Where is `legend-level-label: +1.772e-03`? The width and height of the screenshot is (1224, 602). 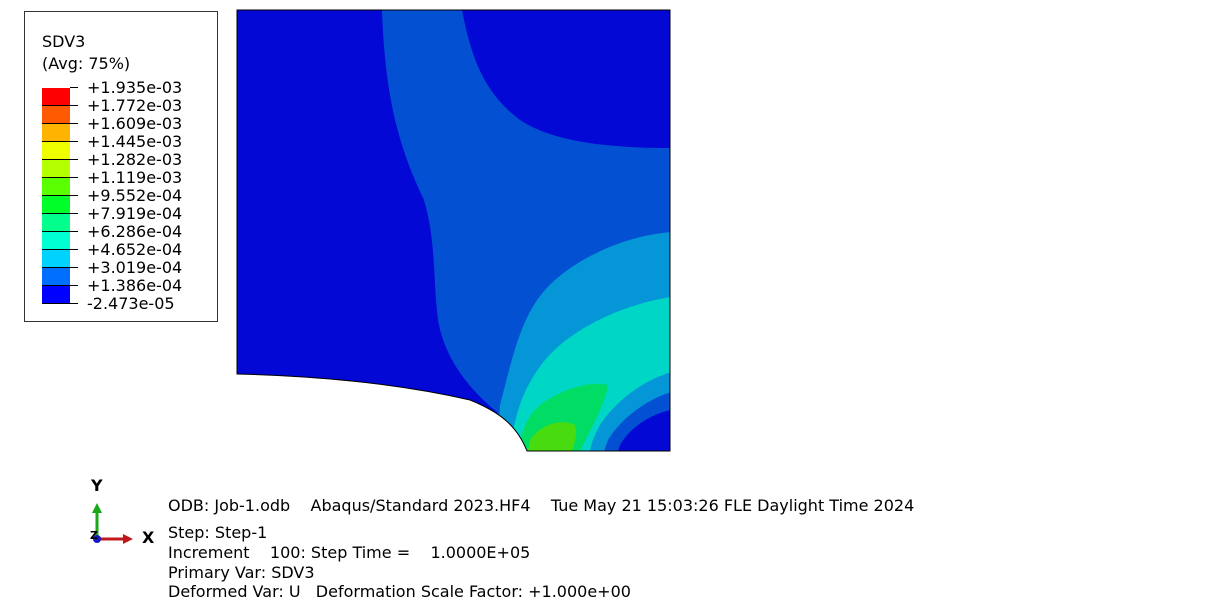 legend-level-label: +1.772e-03 is located at coordinates (135, 105).